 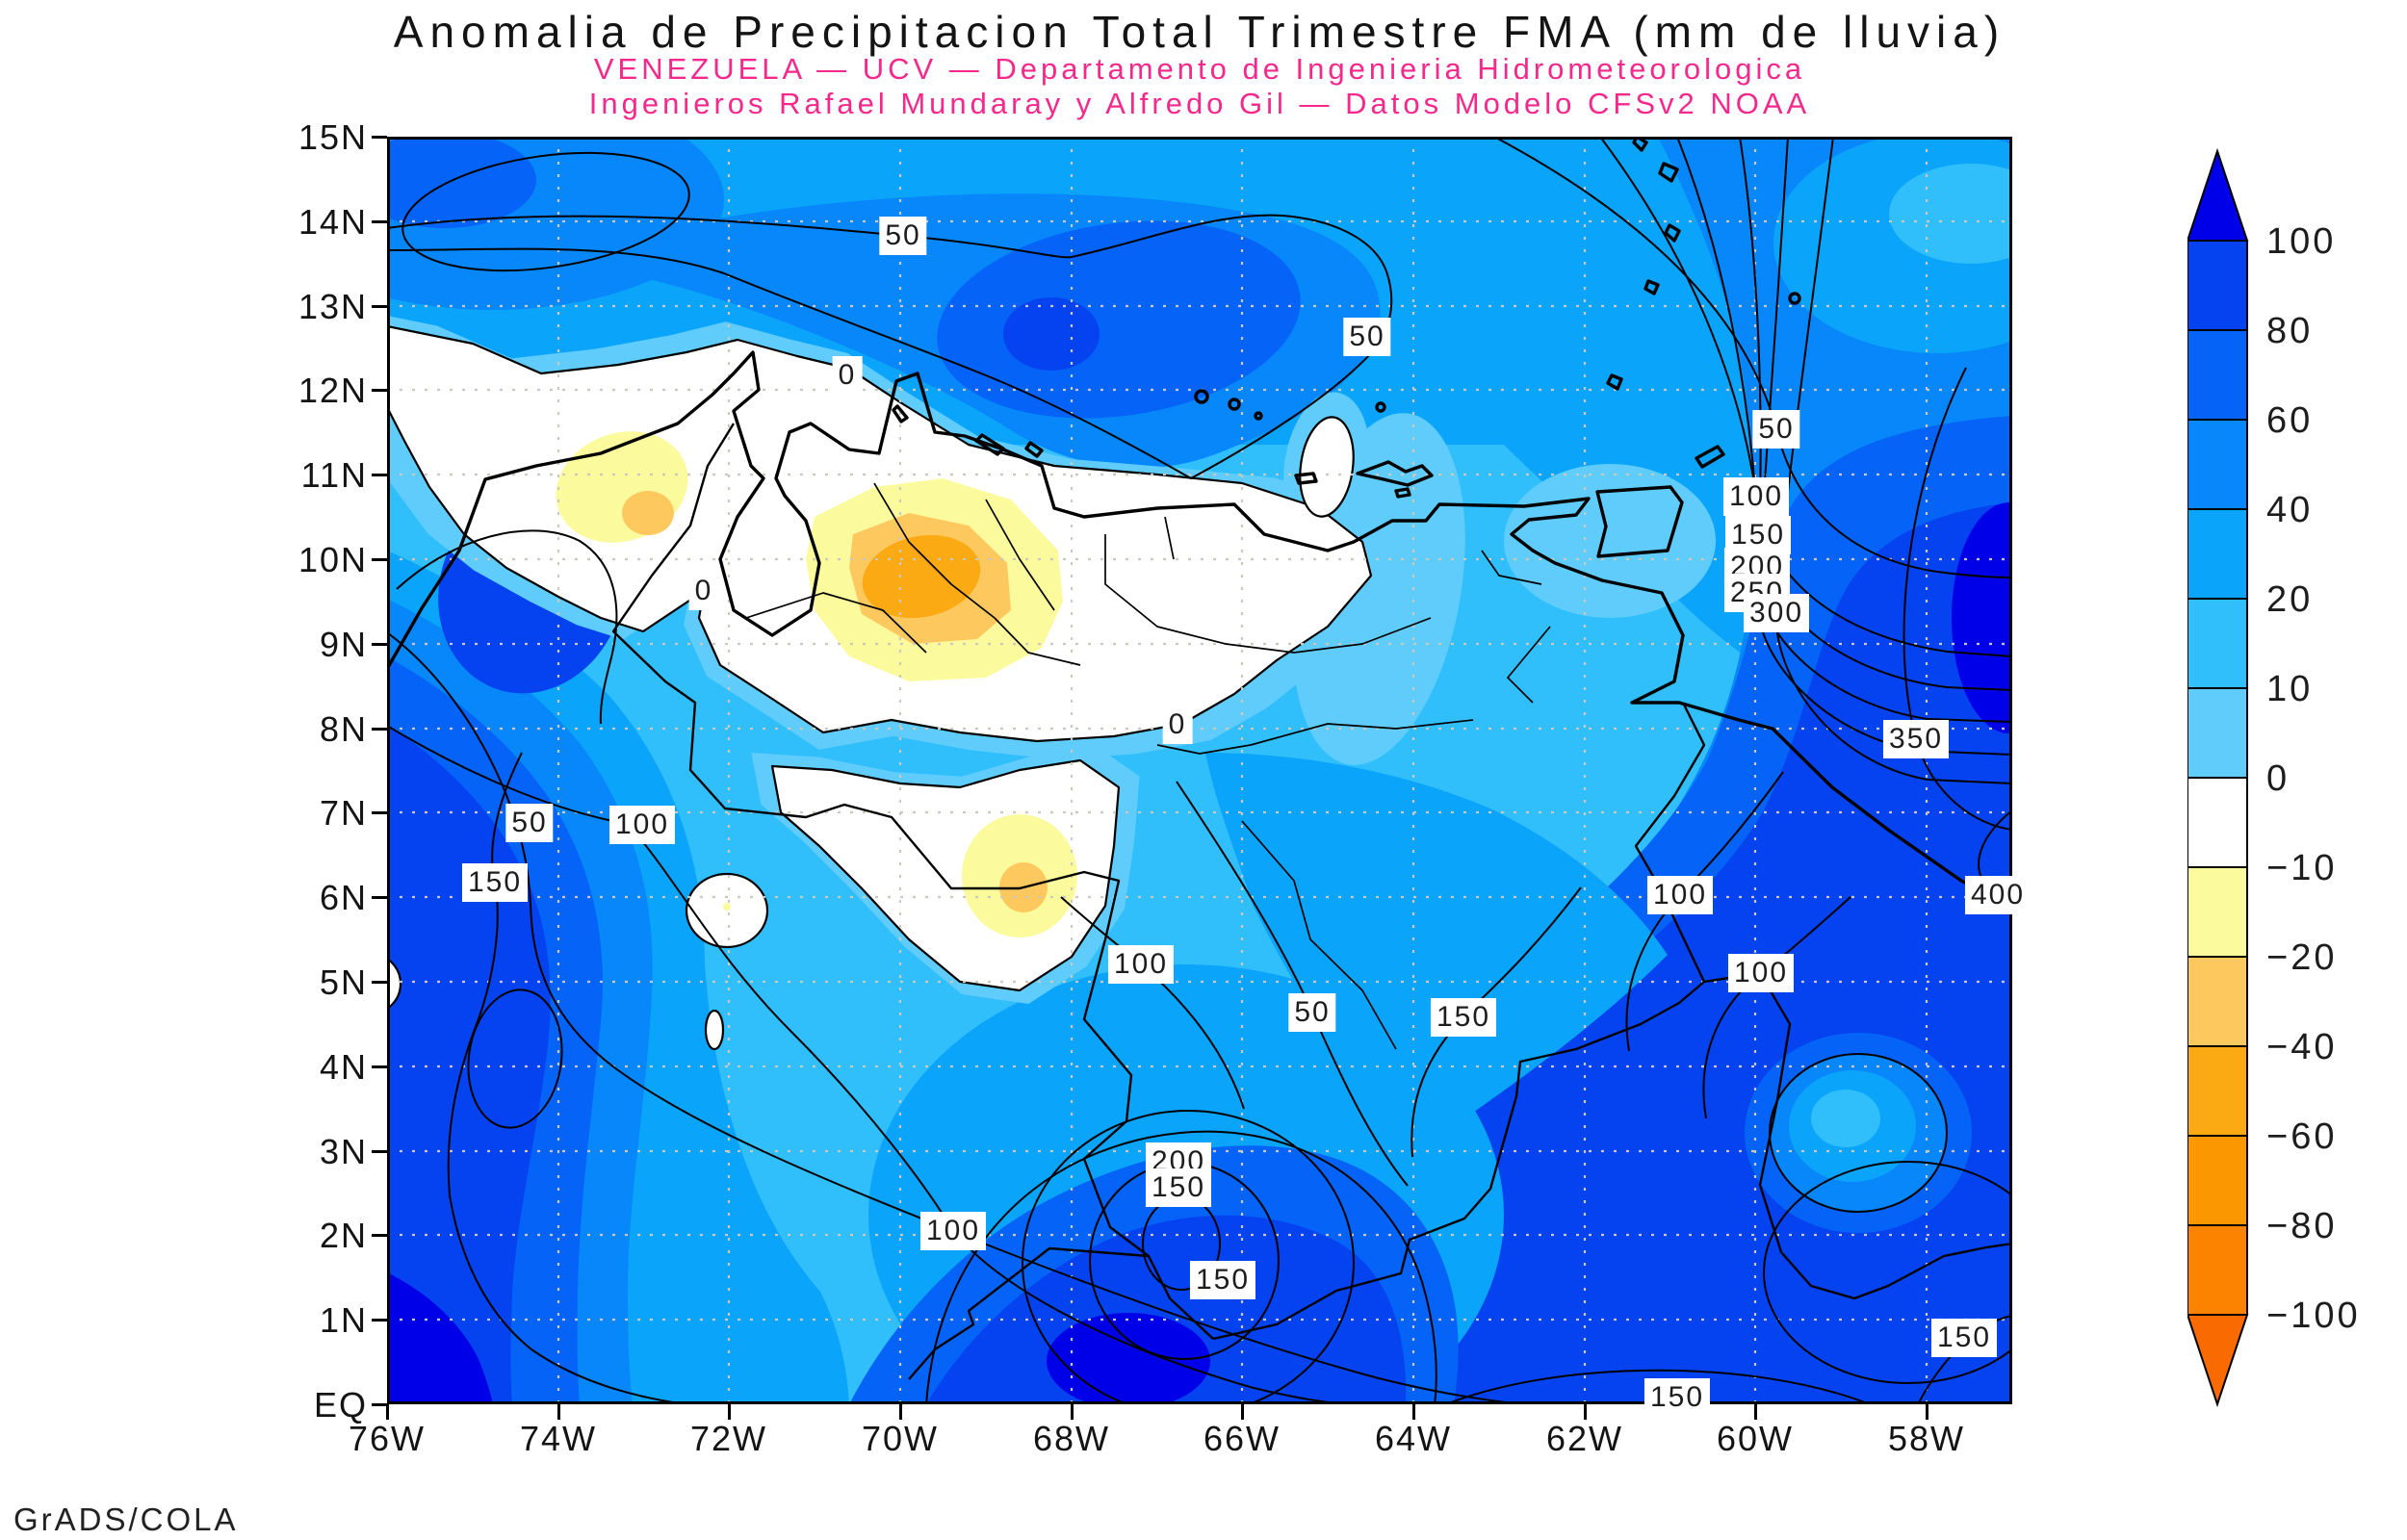 What do you see at coordinates (343, 813) in the screenshot?
I see `lat-tick-label: 7N` at bounding box center [343, 813].